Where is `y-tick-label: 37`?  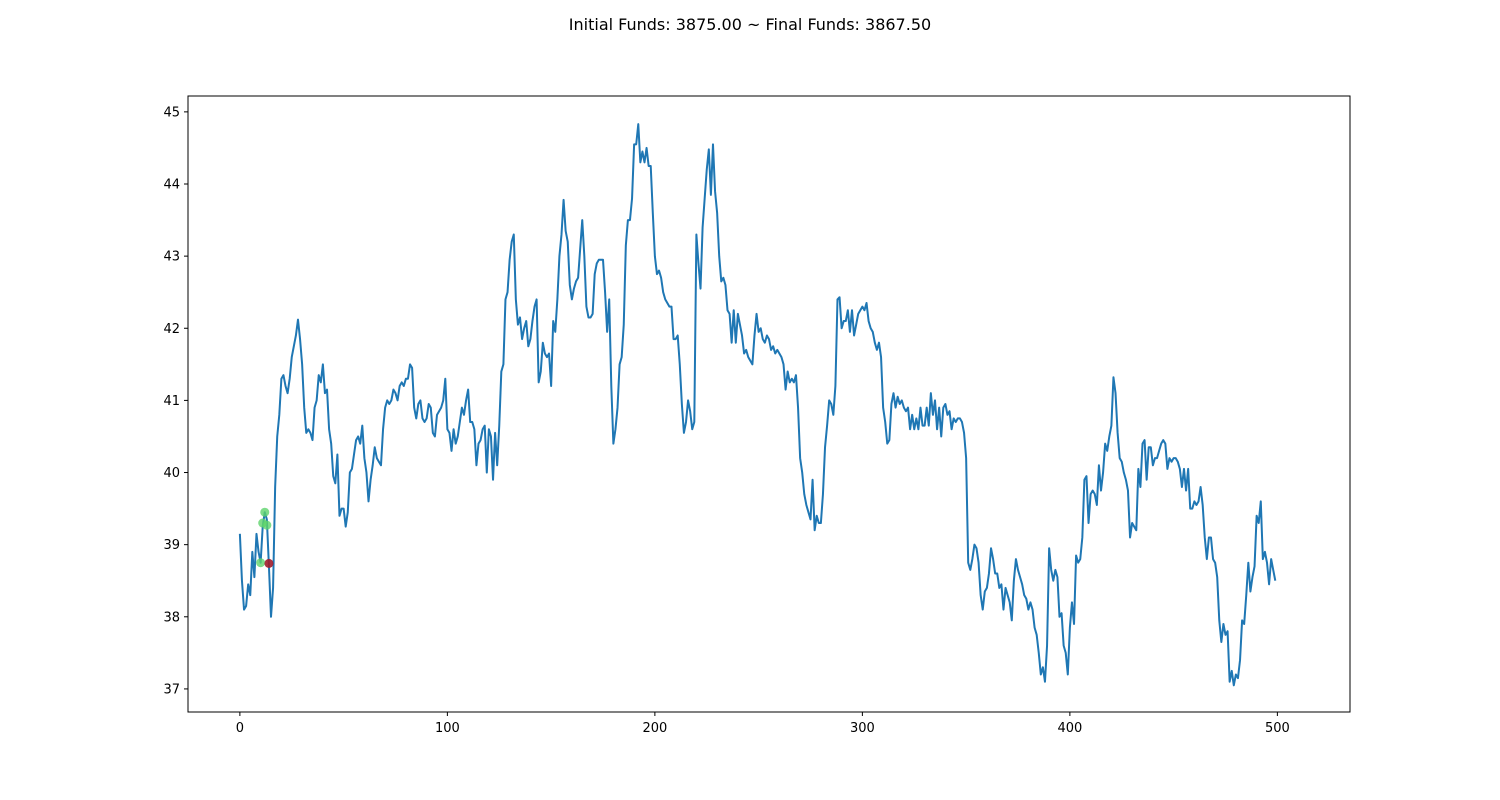 y-tick-label: 37 is located at coordinates (171, 689).